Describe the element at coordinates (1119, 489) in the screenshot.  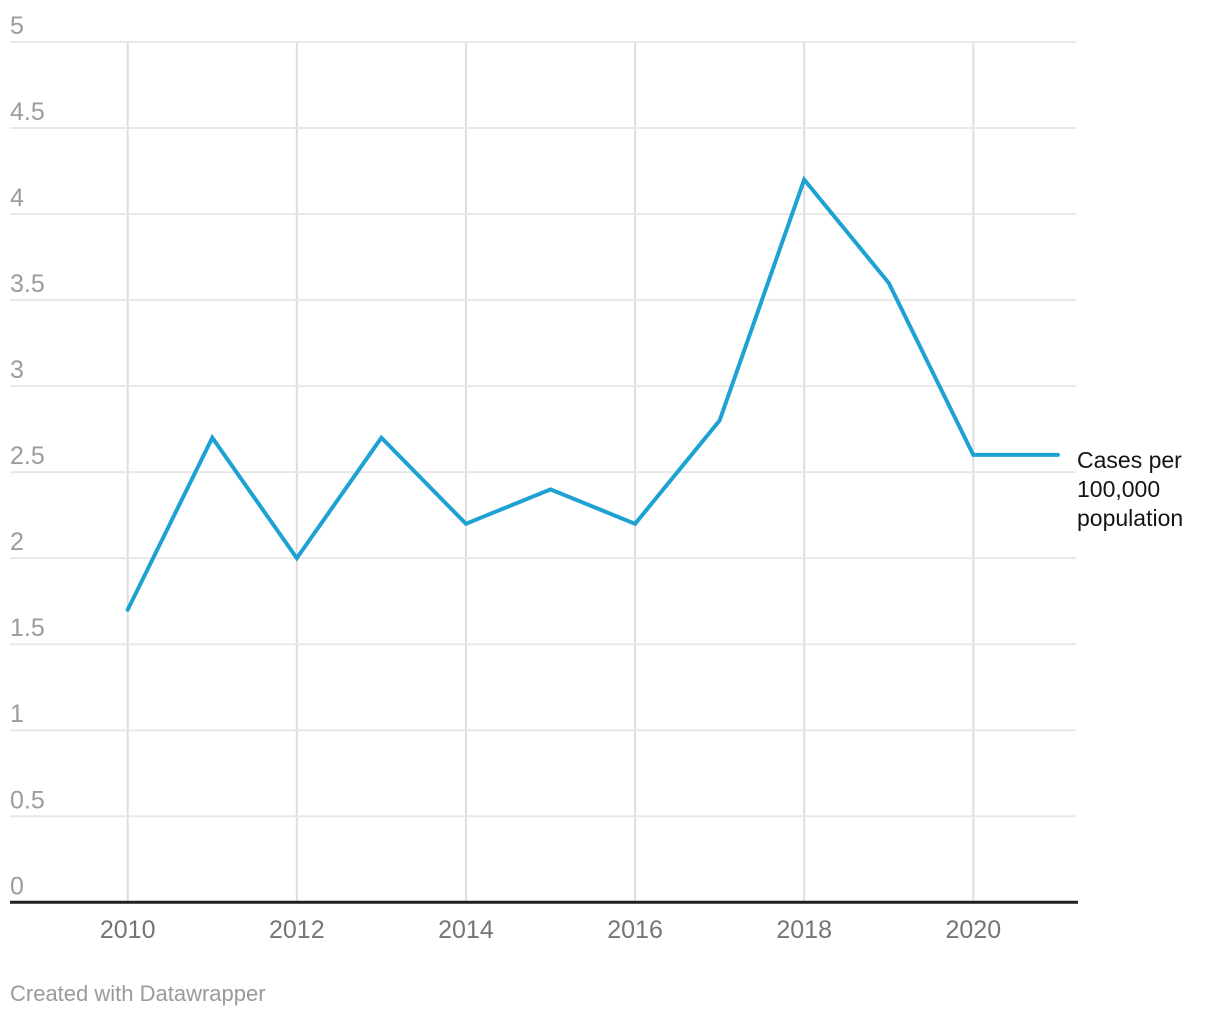
I see `series-label-line: 100,000` at that location.